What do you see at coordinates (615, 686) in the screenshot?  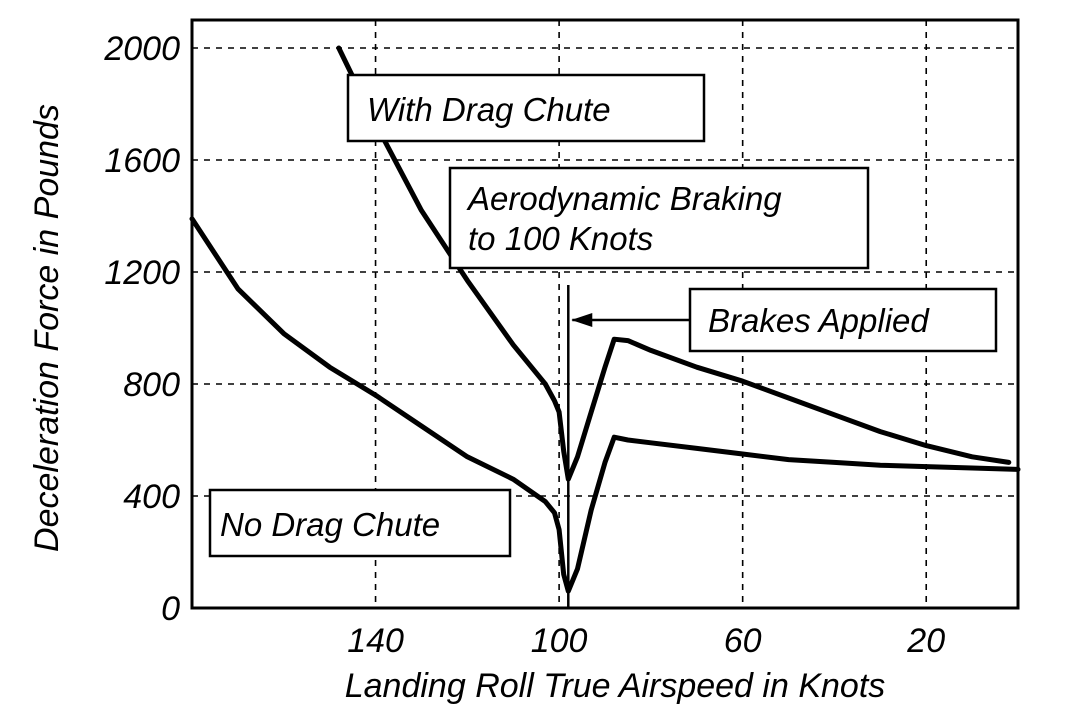 I see `x-axis-label: Landing Roll True Airspeed in Knots` at bounding box center [615, 686].